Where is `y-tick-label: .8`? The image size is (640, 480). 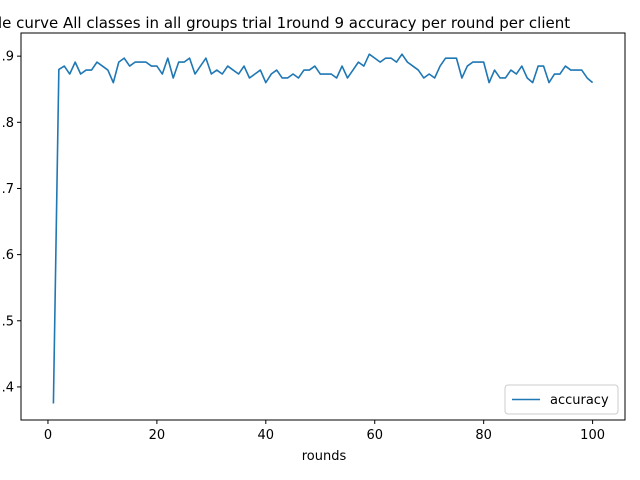
y-tick-label: .8 is located at coordinates (8, 123).